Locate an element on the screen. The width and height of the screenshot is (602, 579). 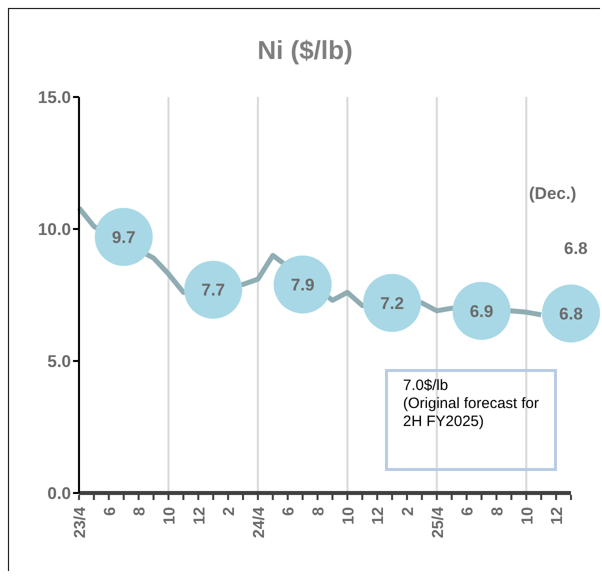
y-tick-label: 0.0 is located at coordinates (59, 494).